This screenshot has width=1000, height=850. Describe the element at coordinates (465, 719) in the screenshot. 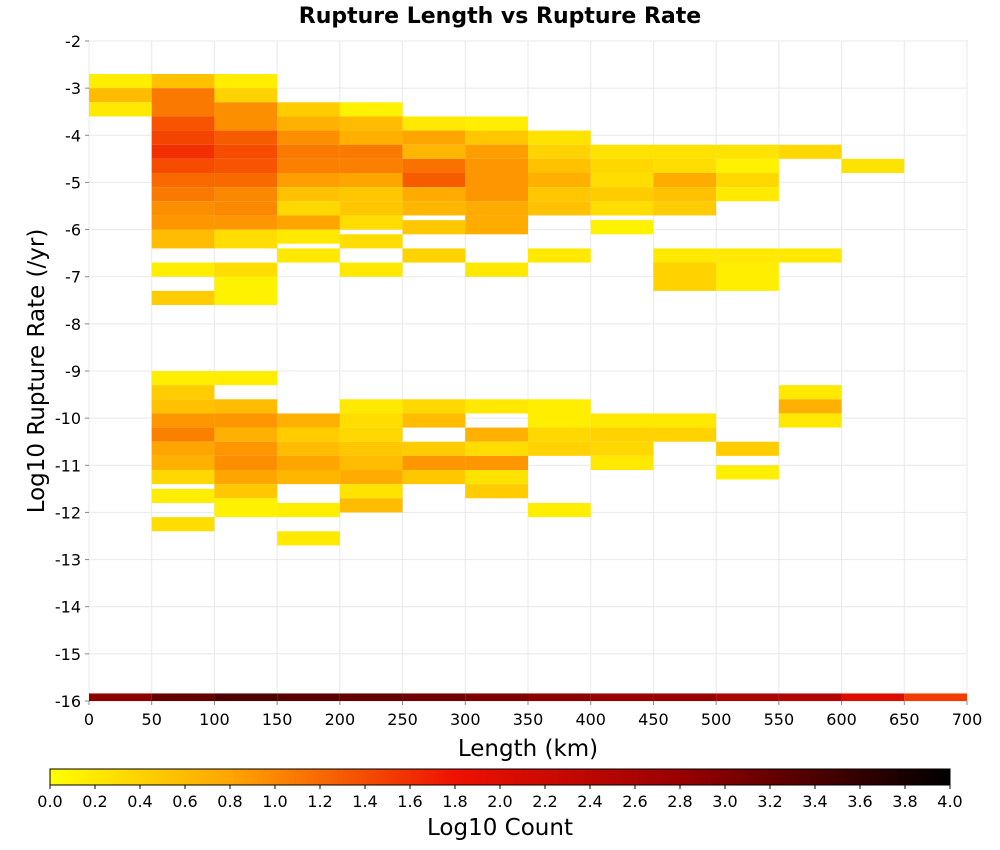

I see `x-tick-label: 300` at that location.